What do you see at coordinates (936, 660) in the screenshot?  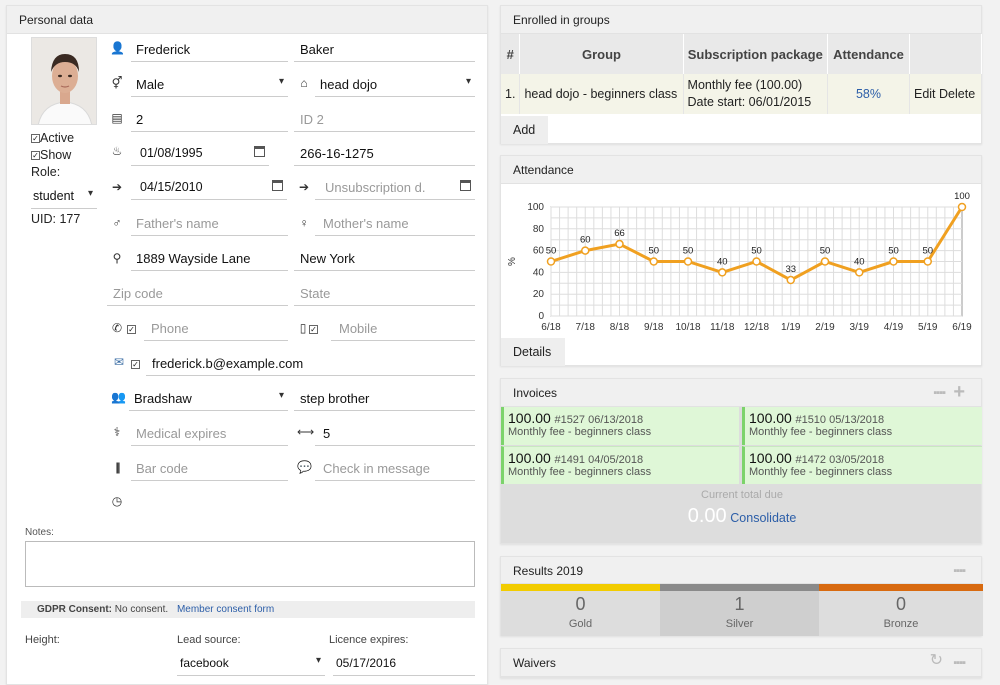 I see `refresh-icon: ↻` at bounding box center [936, 660].